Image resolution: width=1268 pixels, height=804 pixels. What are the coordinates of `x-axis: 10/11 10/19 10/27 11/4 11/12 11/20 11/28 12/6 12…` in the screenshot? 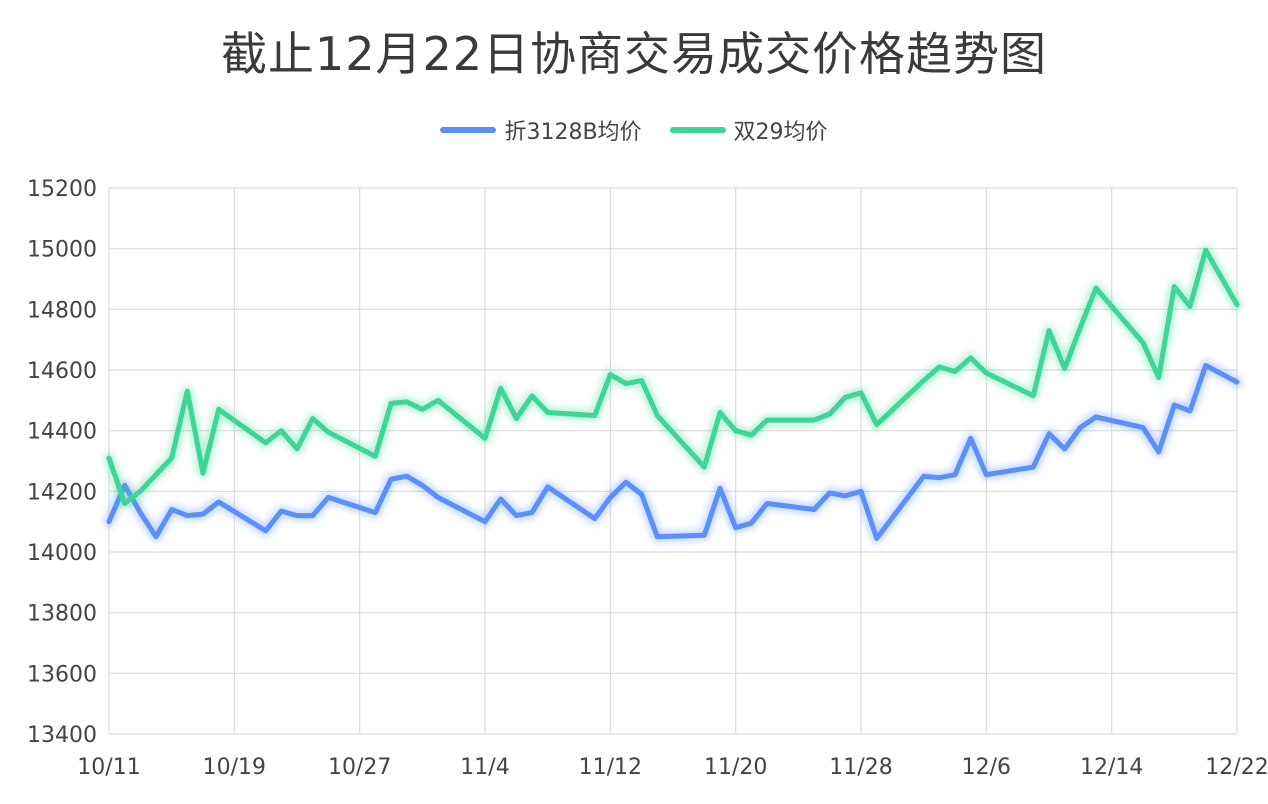 It's located at (672, 767).